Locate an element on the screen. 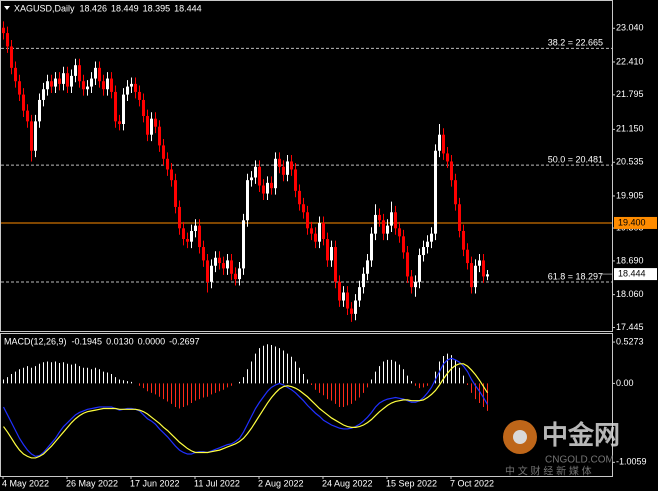 Image resolution: width=658 pixels, height=491 pixels. x-tick-label: 2 Aug 2022 is located at coordinates (281, 483).